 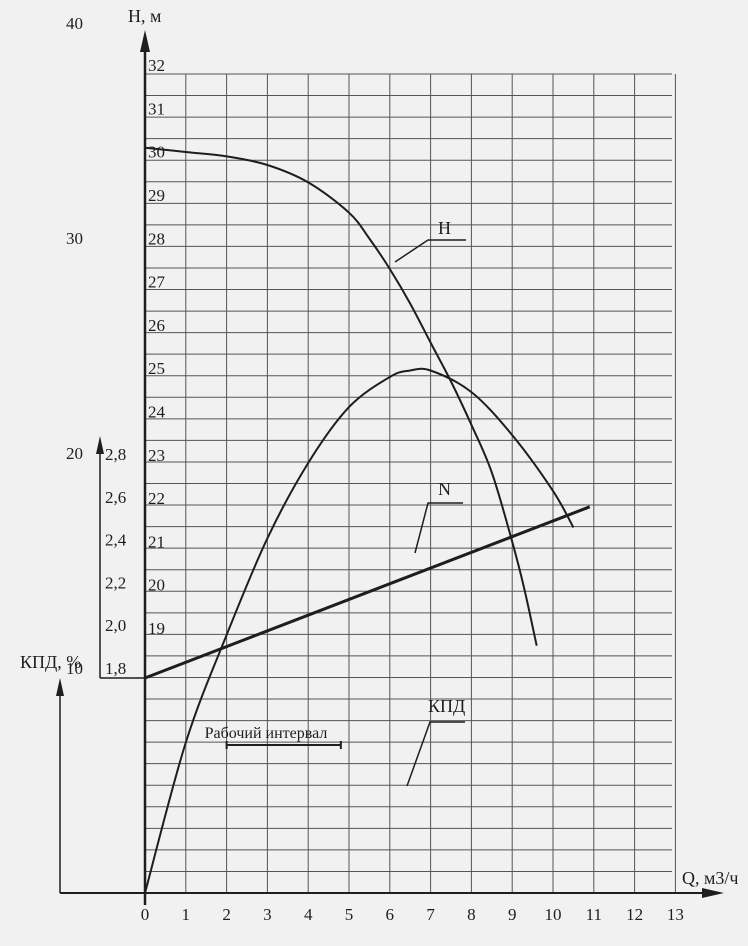 What do you see at coordinates (145, 41) in the screenshot?
I see `h-axis-arrow` at bounding box center [145, 41].